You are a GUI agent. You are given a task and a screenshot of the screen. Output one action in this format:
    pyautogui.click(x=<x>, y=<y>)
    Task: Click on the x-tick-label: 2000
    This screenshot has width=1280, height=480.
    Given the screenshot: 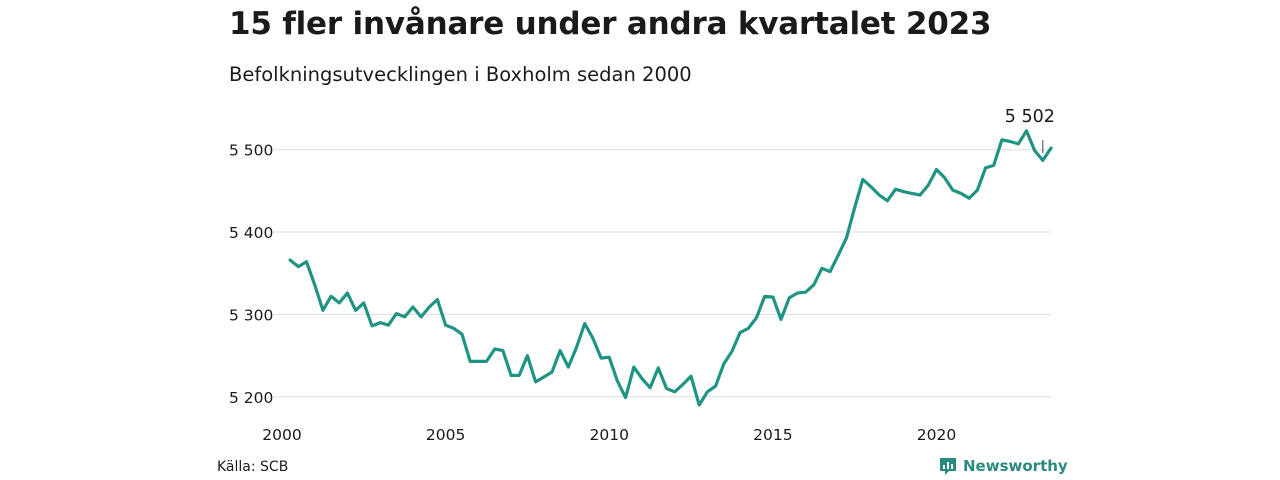 What is the action you would take?
    pyautogui.click(x=281, y=435)
    